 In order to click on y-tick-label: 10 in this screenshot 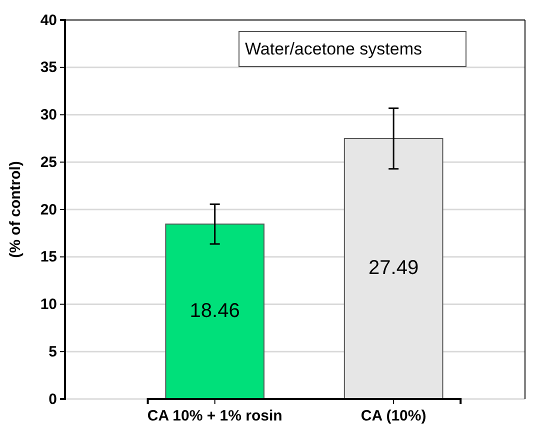, I will do `click(48, 305)`.